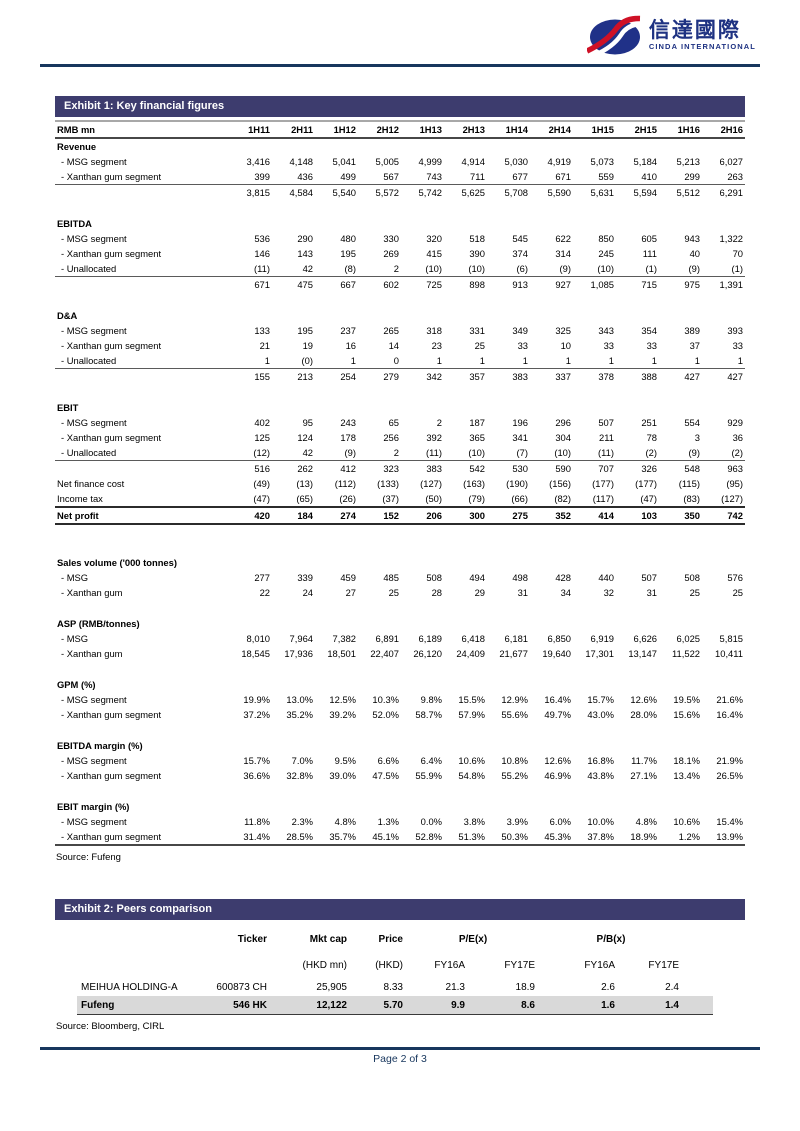 The image size is (800, 1131). Describe the element at coordinates (520, 330) in the screenshot. I see `value-cell: 349` at that location.